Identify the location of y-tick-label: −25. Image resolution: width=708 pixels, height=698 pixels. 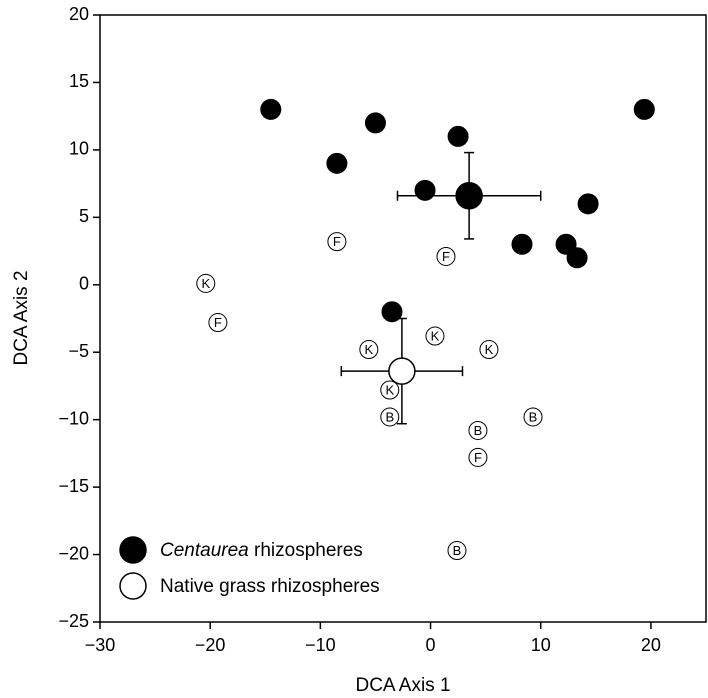
(73, 621).